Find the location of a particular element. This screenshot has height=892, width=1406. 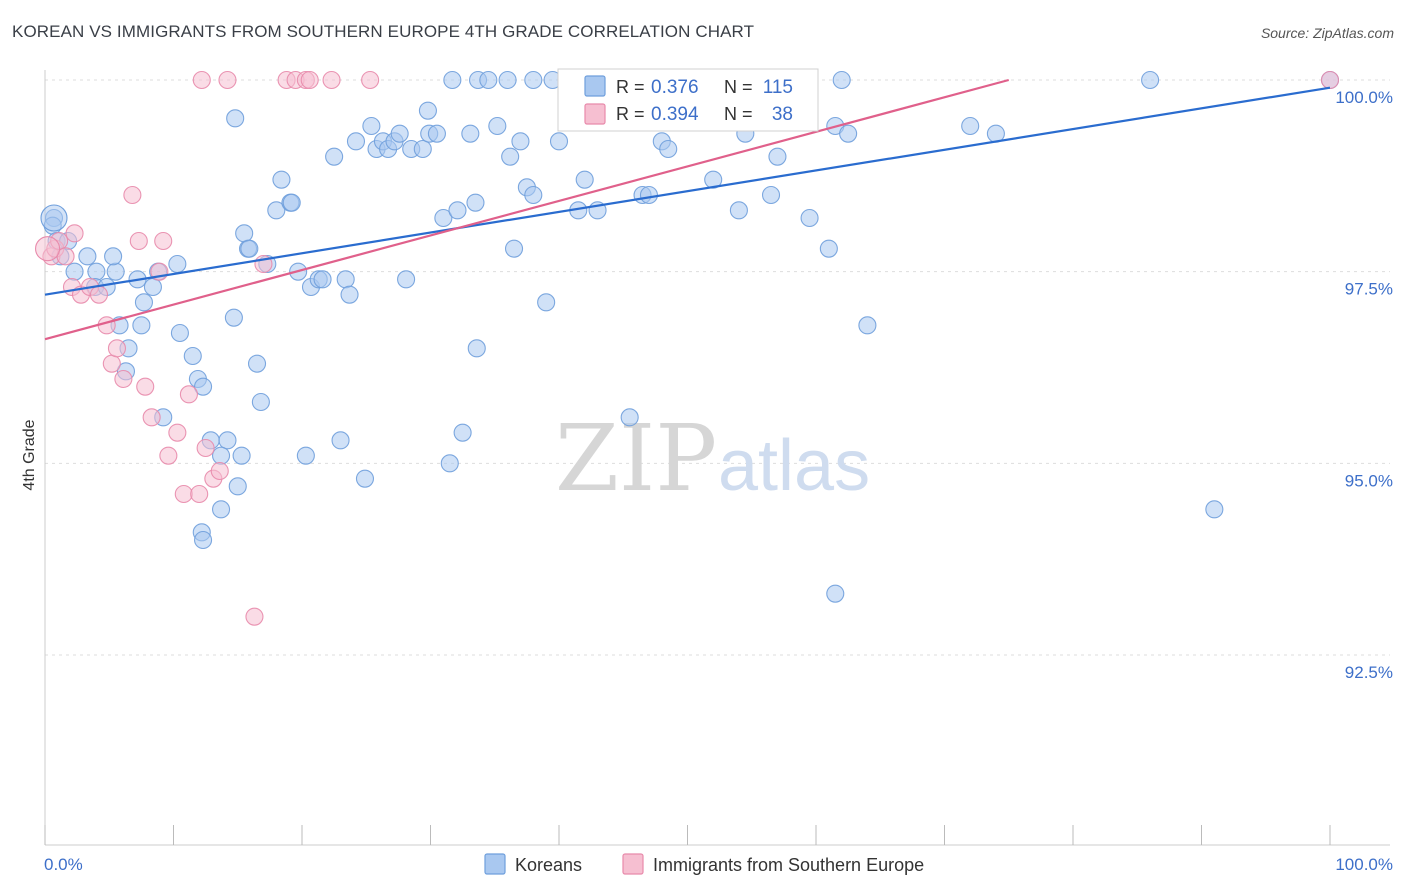

watermark-atlas: atlas is located at coordinates (794, 466).